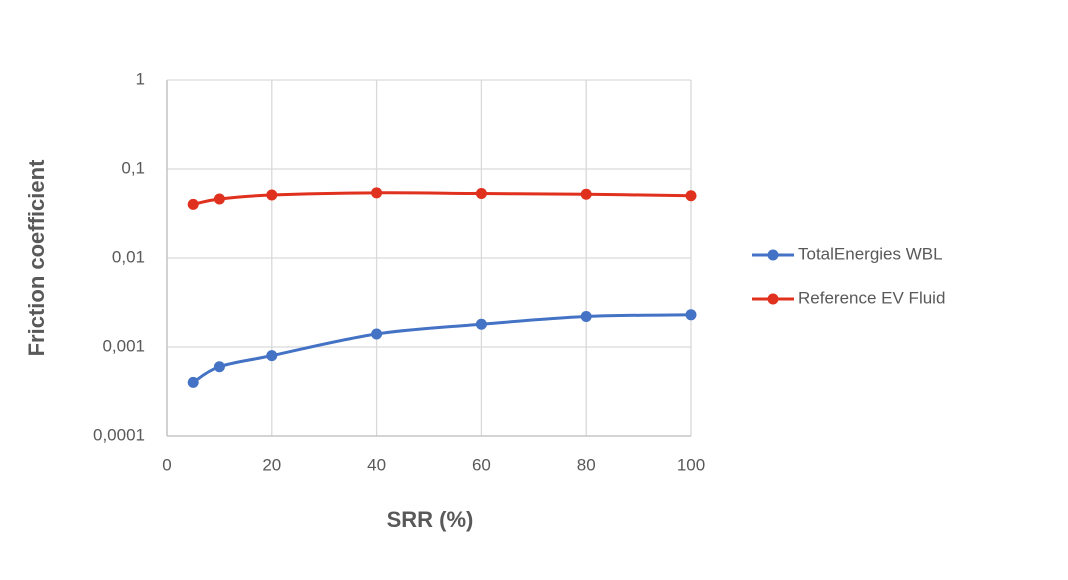 This screenshot has width=1068, height=580. I want to click on x-tick-label: 80, so click(586, 464).